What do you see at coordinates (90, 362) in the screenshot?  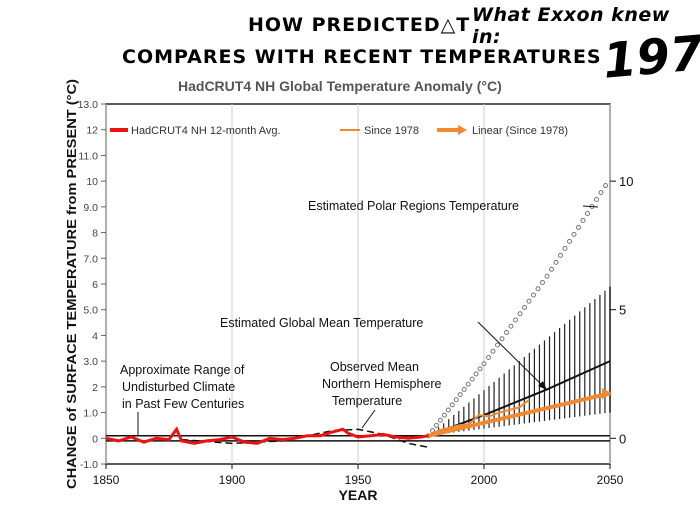 I see `y-tick-label: 3.0` at bounding box center [90, 362].